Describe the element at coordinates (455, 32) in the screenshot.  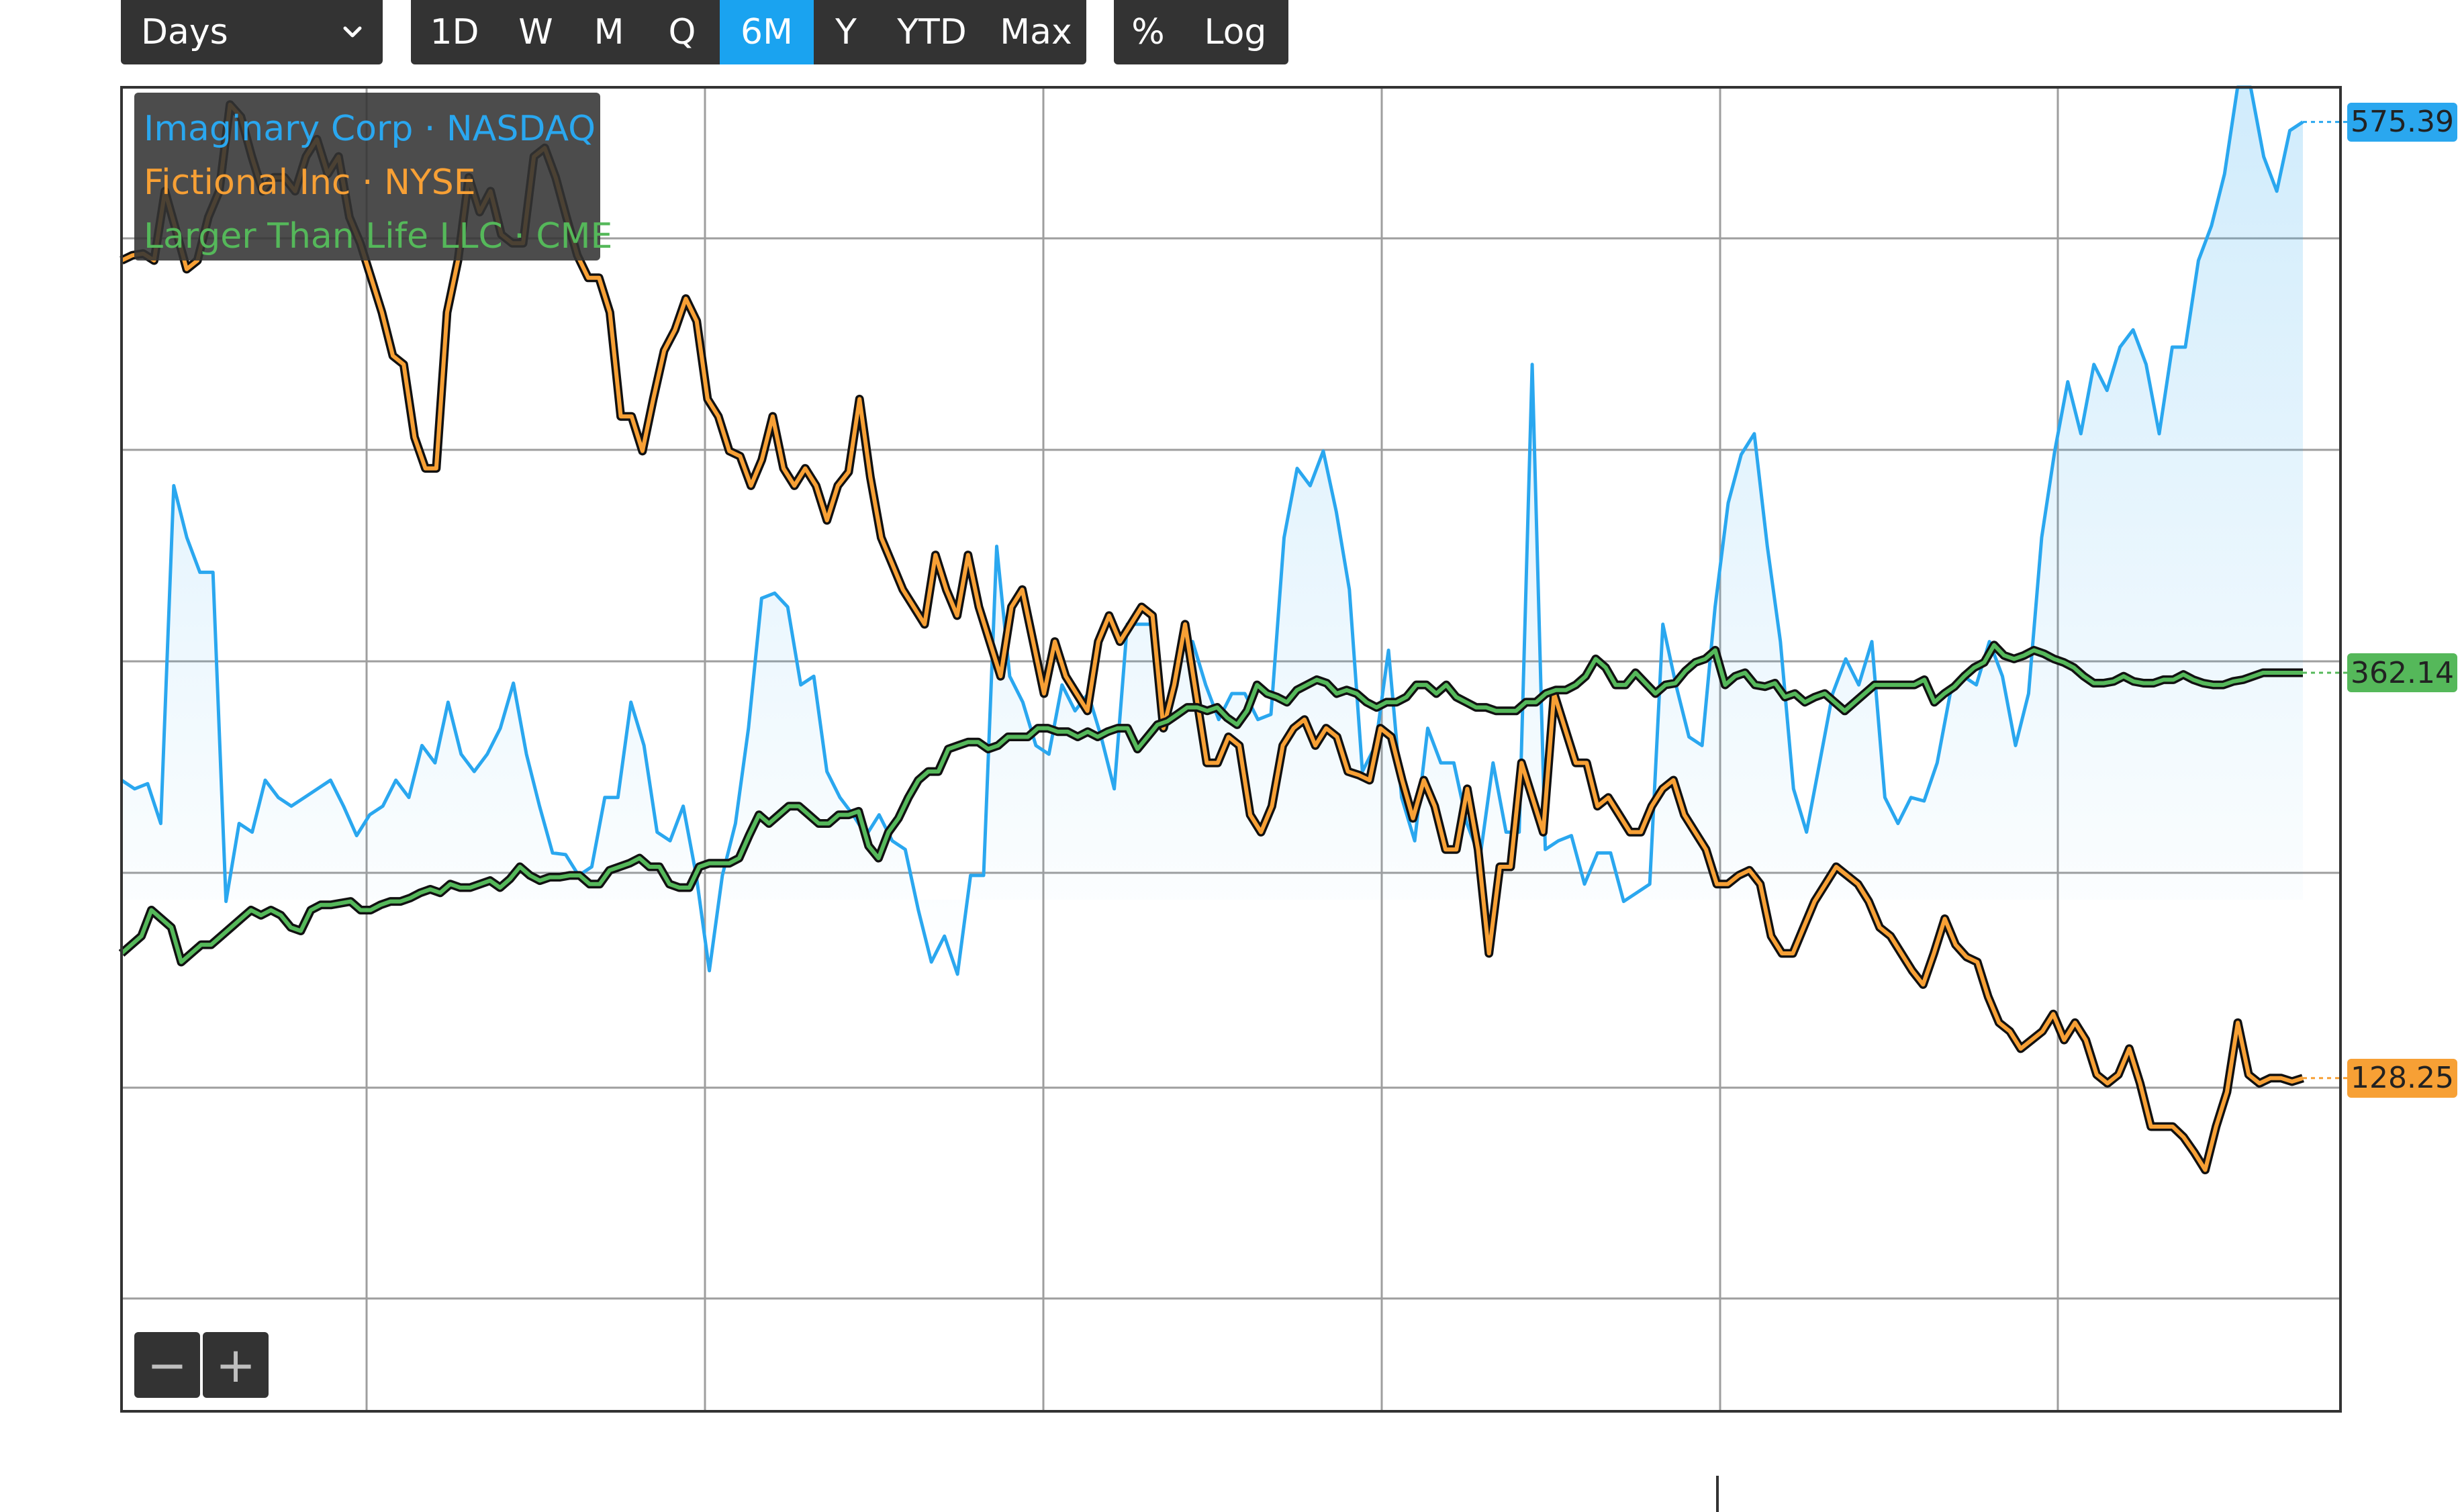
I see `period-1d-button: 1D` at that location.